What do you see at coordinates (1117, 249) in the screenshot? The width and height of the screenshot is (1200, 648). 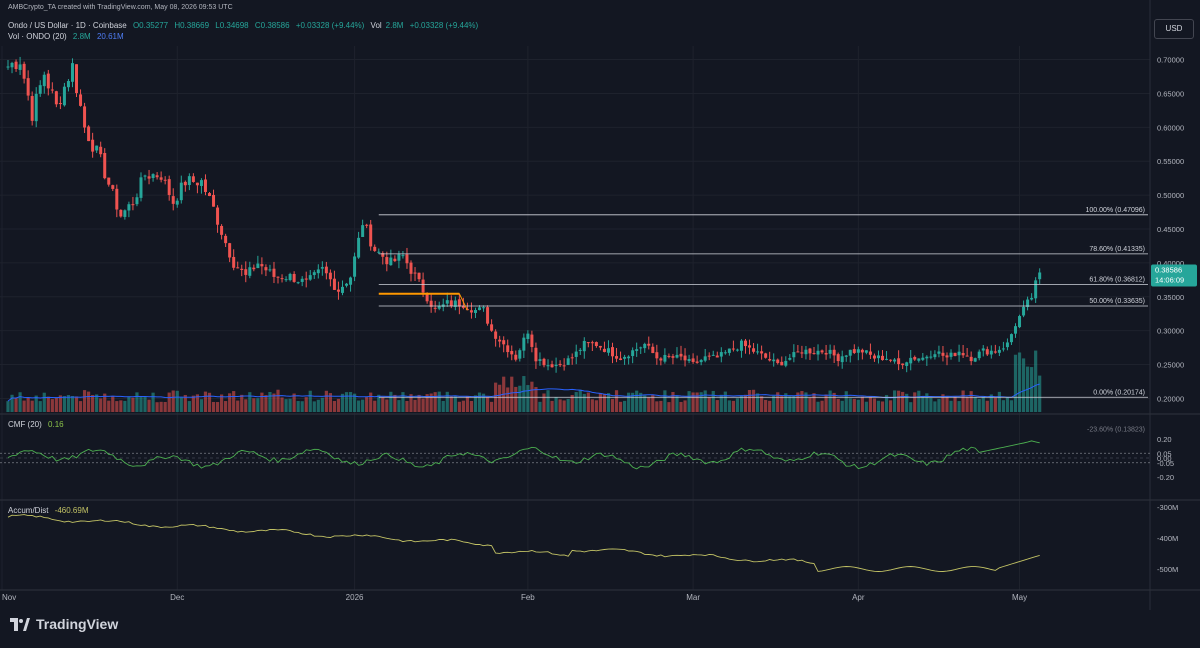 I see `fib-level-label: 78.60% (0.41335)` at bounding box center [1117, 249].